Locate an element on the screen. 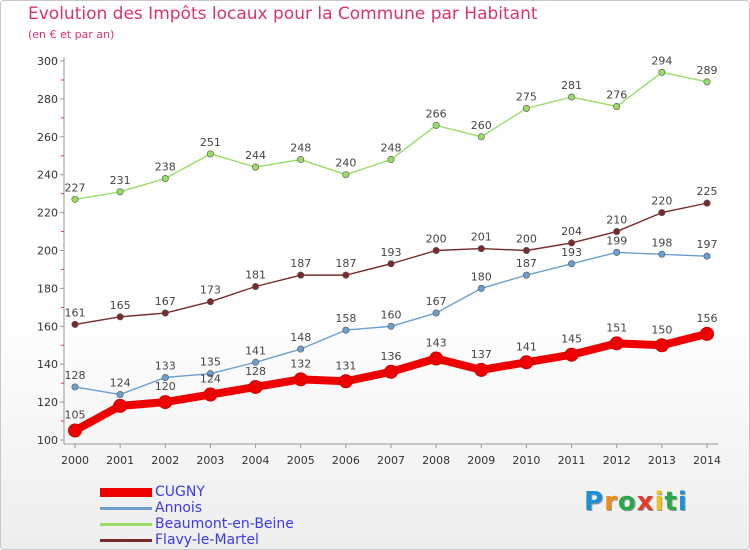 The height and width of the screenshot is (550, 750). data-label-beaumont-en-beine: 244 is located at coordinates (255, 155).